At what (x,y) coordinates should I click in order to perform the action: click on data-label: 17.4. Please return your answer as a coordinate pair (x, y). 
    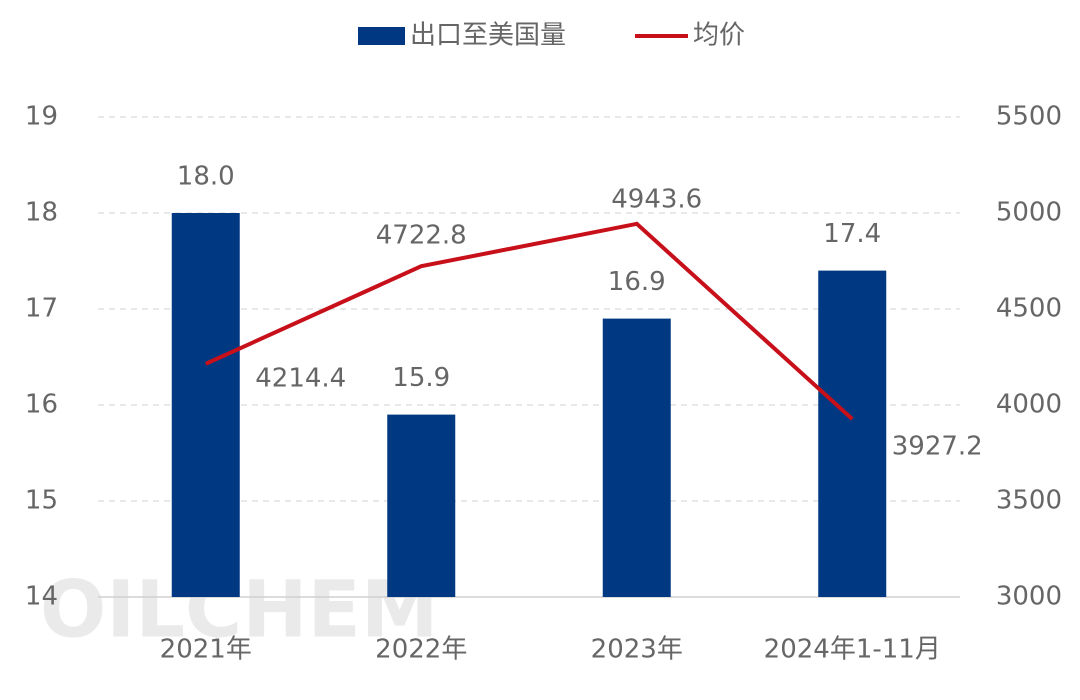
    Looking at the image, I should click on (852, 234).